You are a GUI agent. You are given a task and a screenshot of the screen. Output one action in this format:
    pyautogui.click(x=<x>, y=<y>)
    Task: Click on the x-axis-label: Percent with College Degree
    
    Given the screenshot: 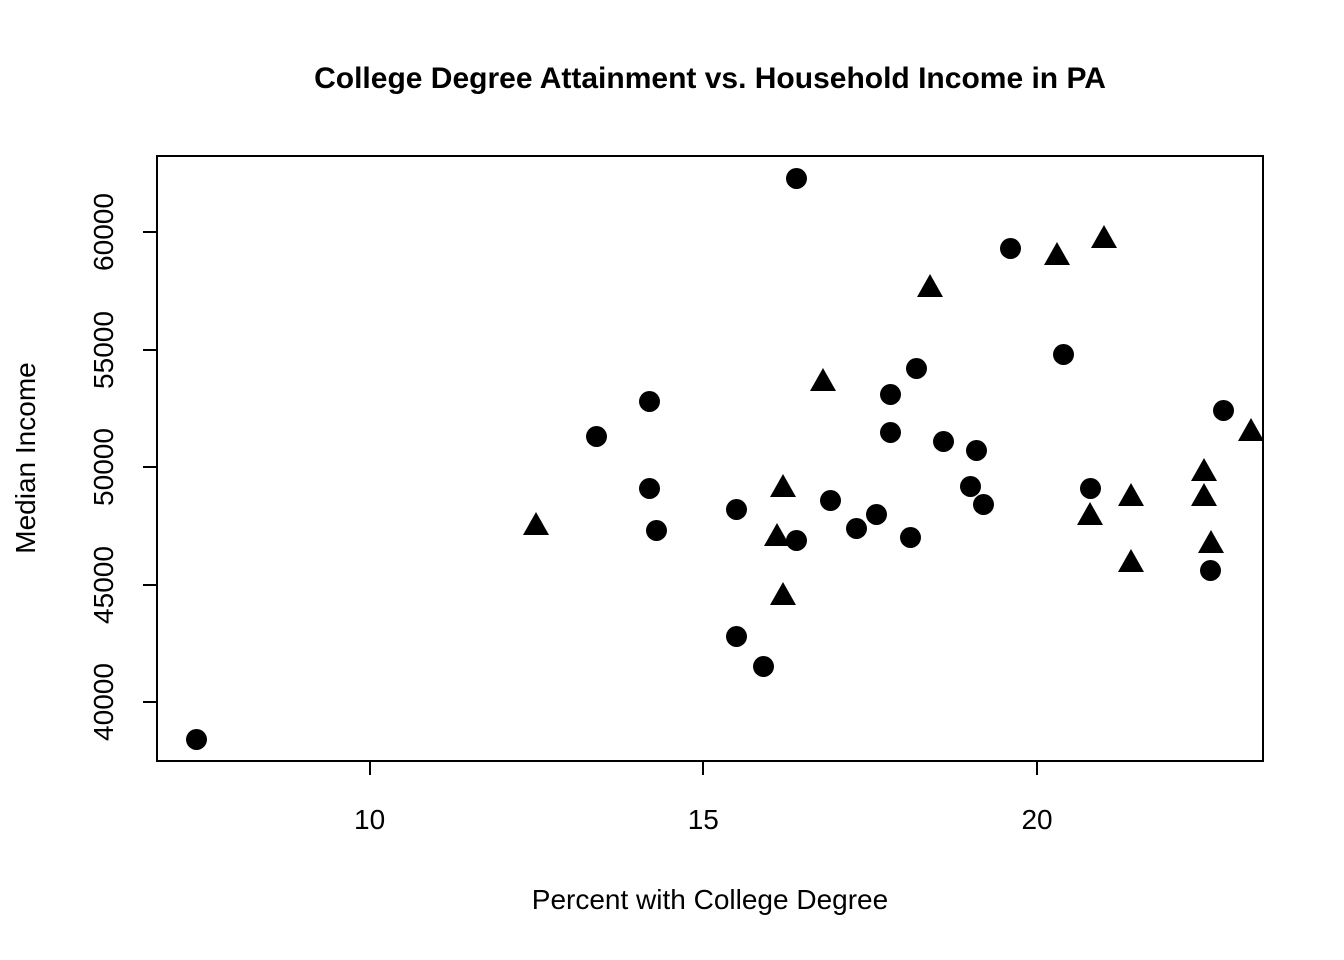 What is the action you would take?
    pyautogui.click(x=710, y=899)
    